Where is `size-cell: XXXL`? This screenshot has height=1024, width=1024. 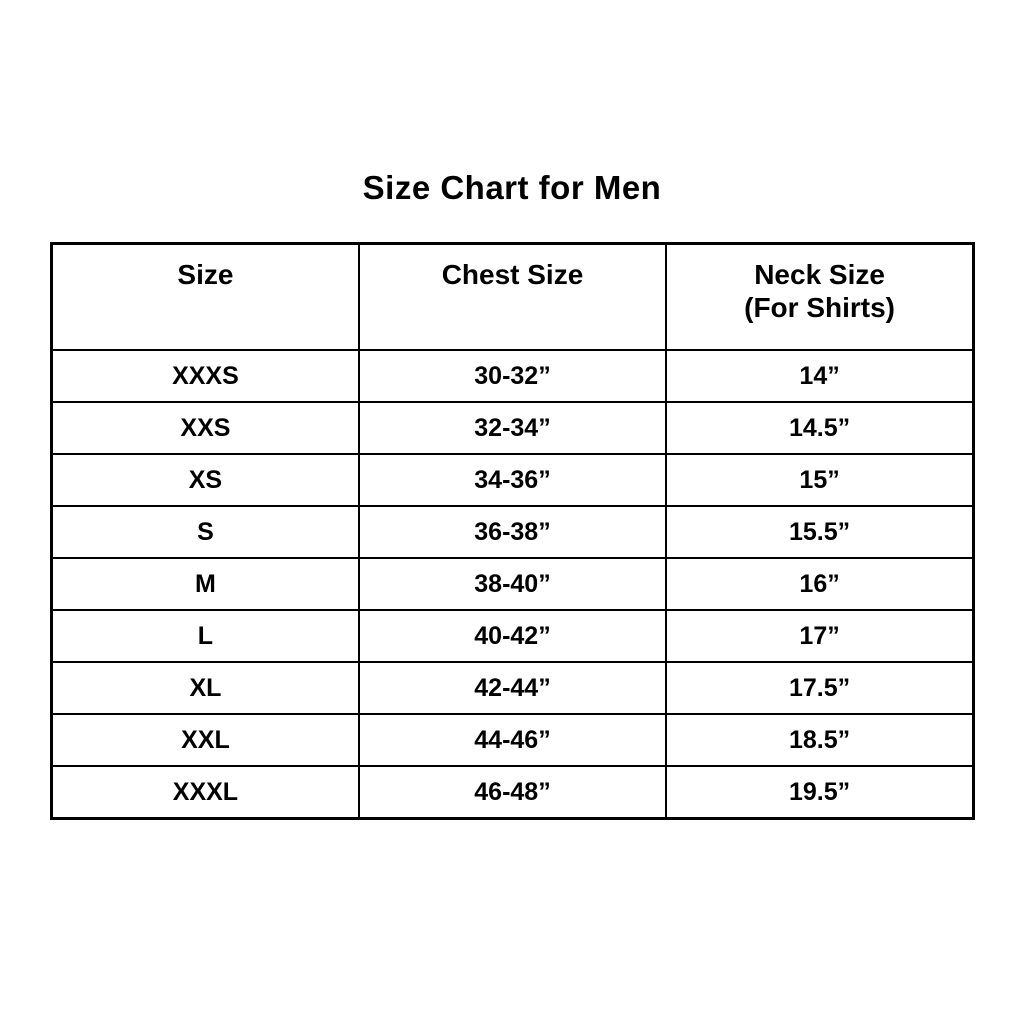
size-cell: XXXL is located at coordinates (205, 792).